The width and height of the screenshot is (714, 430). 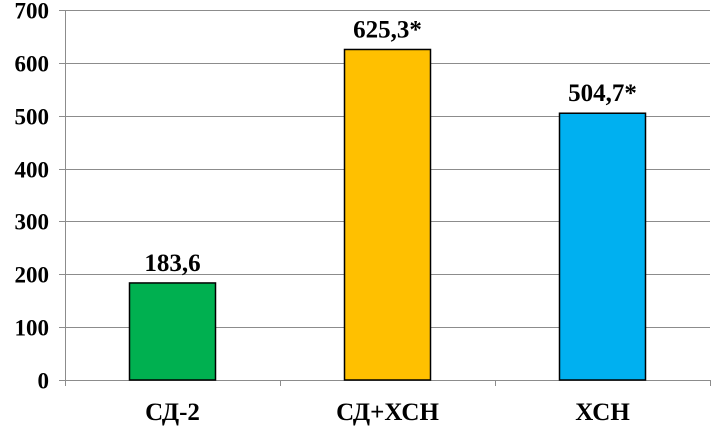 I want to click on y-tick-label: 500, so click(x=32, y=117).